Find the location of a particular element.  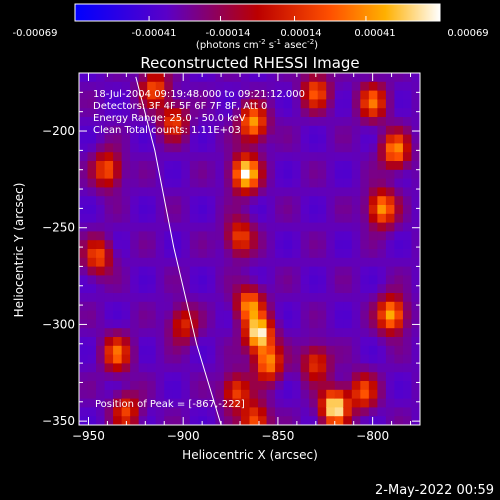

y-tick-label-3: −350 is located at coordinates (58, 421).